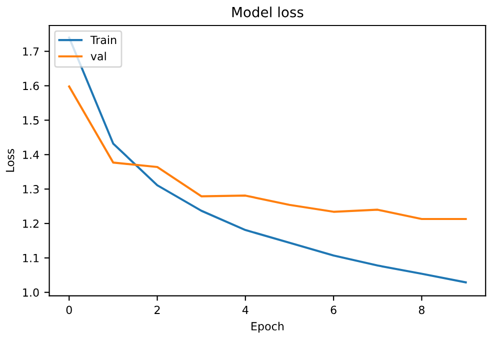 This screenshot has height=340, width=493. Describe the element at coordinates (268, 327) in the screenshot. I see `x-axis-title: Epoch` at that location.